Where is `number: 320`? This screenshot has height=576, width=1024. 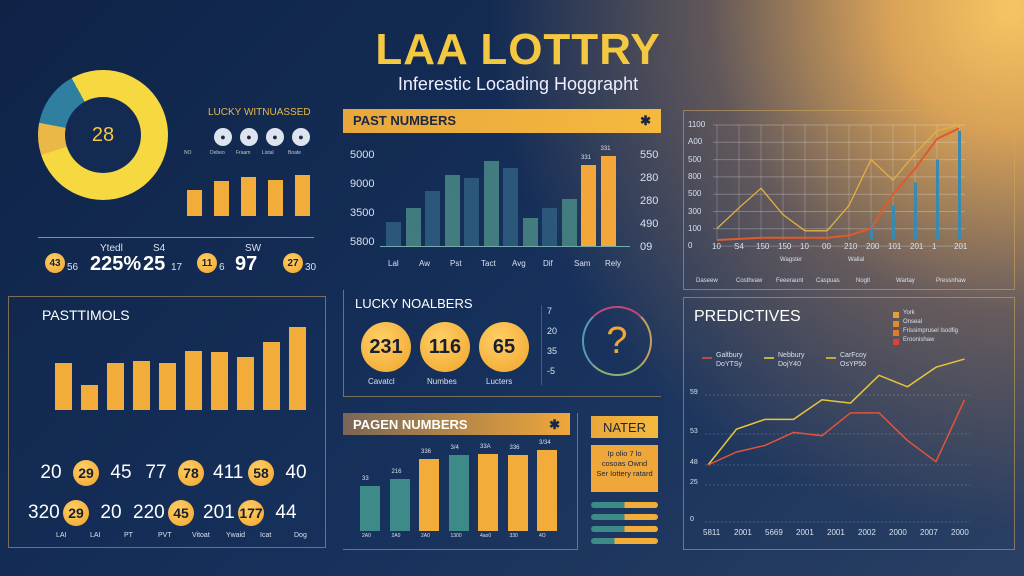
number: 320 is located at coordinates (44, 512).